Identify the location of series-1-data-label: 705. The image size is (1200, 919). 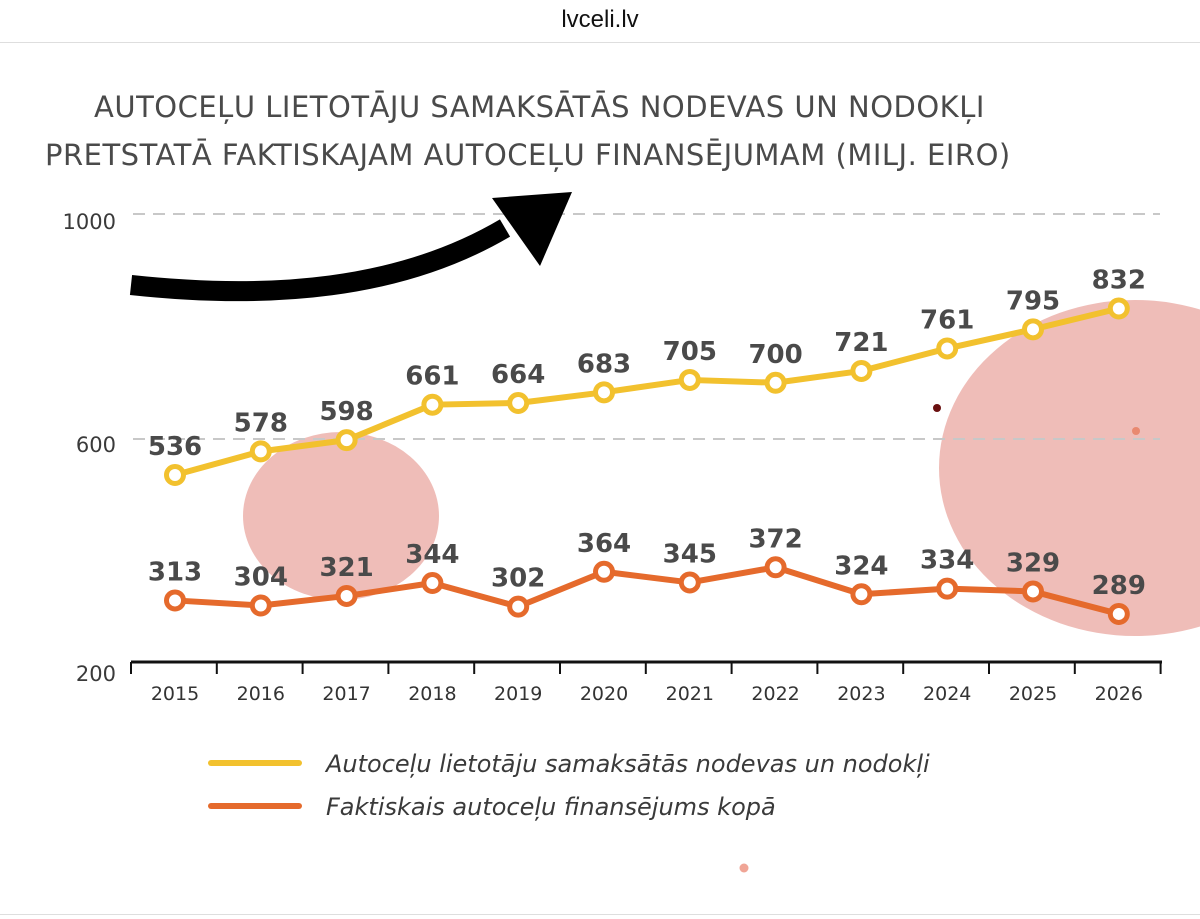
(690, 352).